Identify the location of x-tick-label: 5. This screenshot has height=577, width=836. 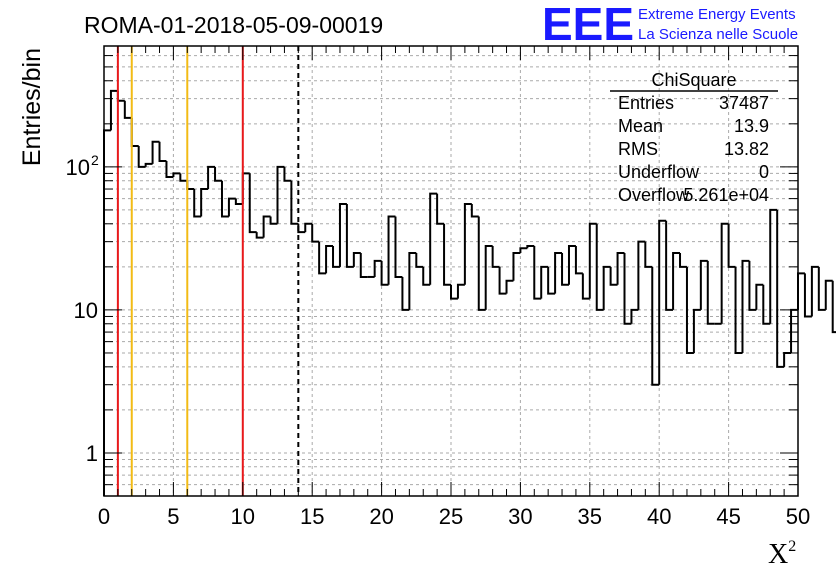
(173, 516).